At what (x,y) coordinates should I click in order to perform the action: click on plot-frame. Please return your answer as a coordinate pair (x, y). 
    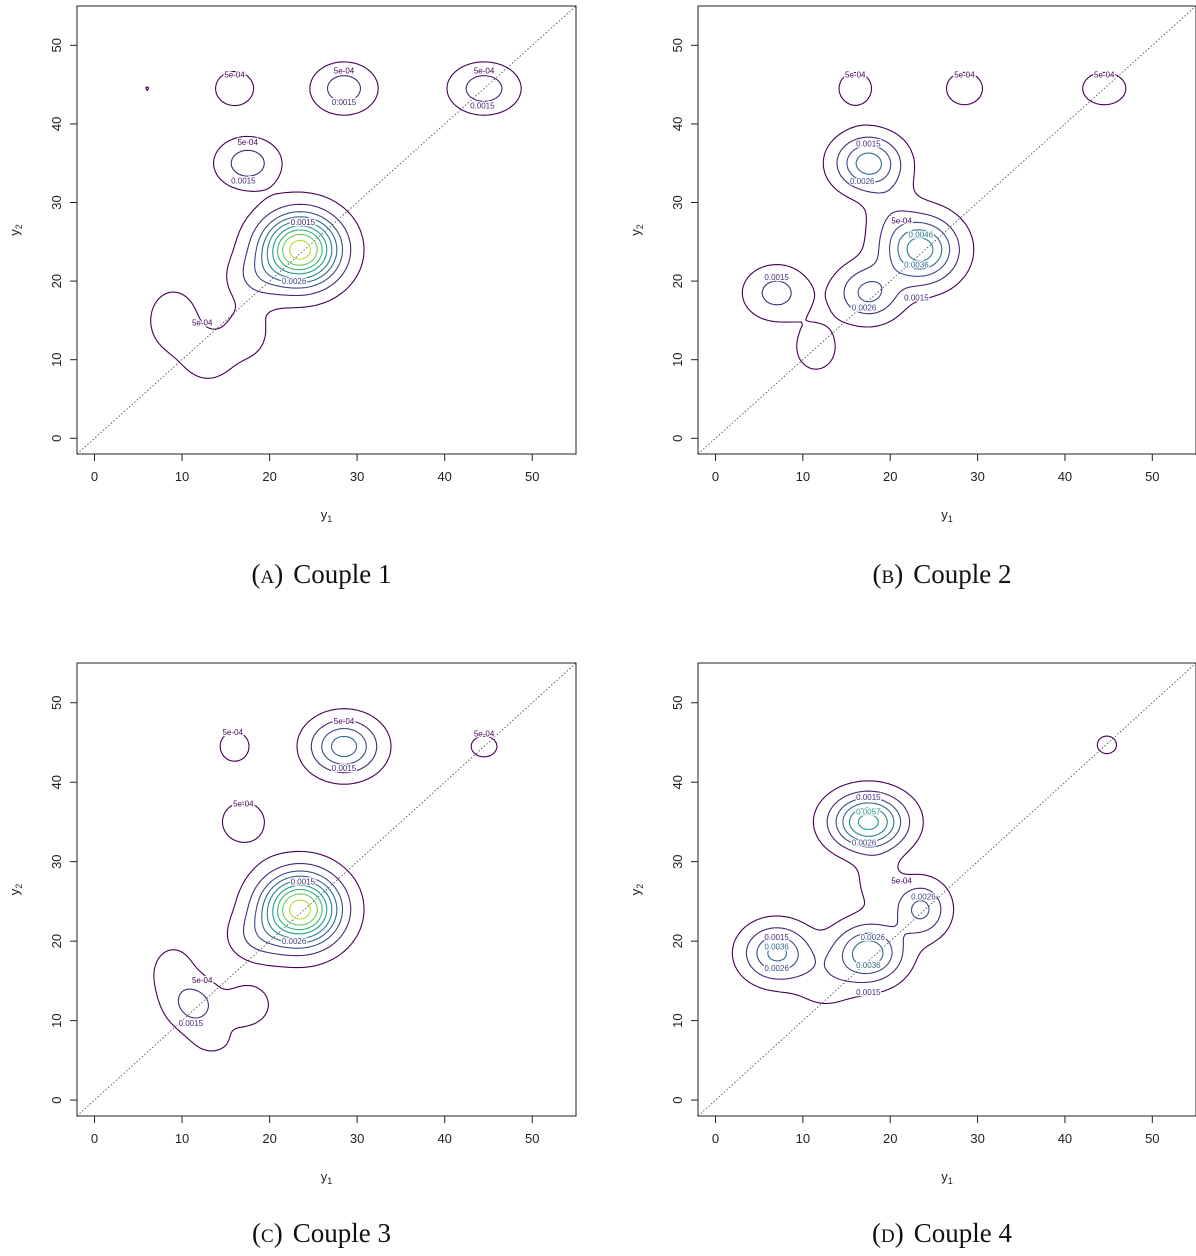
    Looking at the image, I should click on (946, 230).